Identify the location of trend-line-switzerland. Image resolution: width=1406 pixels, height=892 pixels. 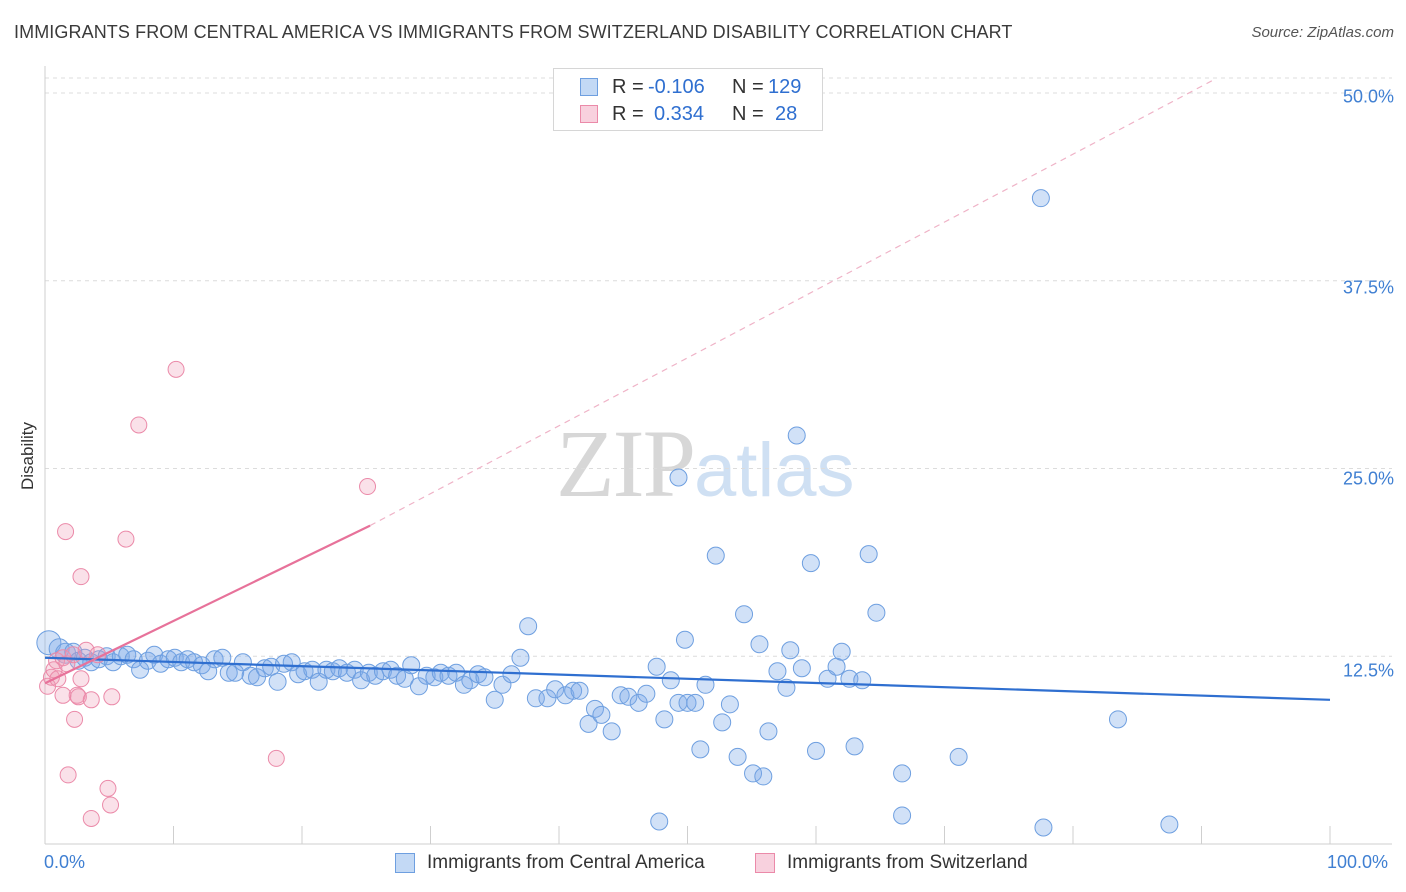
(207, 604).